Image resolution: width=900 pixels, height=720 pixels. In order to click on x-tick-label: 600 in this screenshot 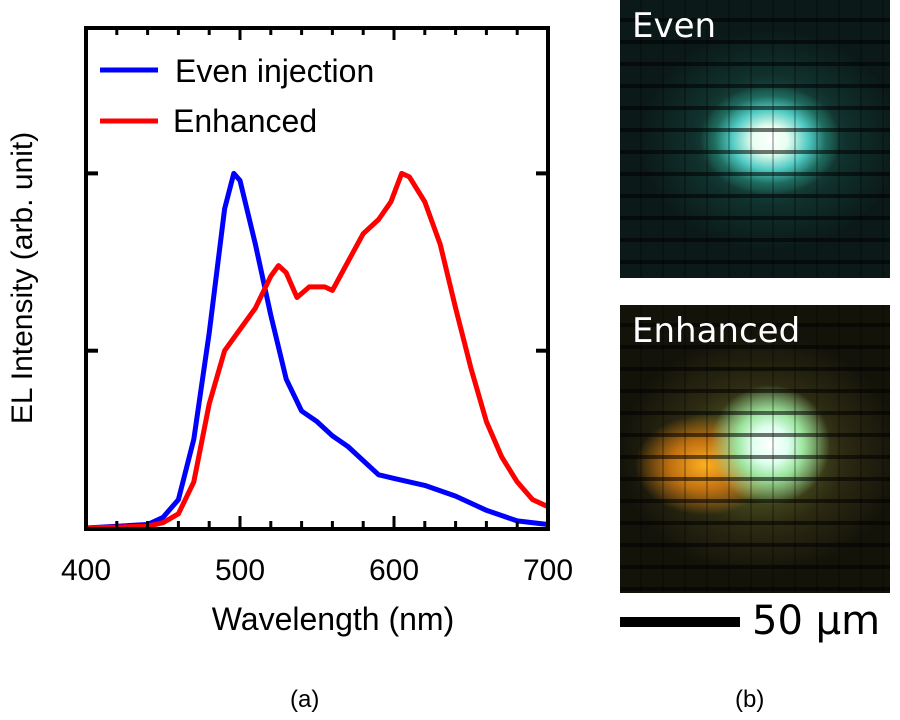, I will do `click(394, 570)`.